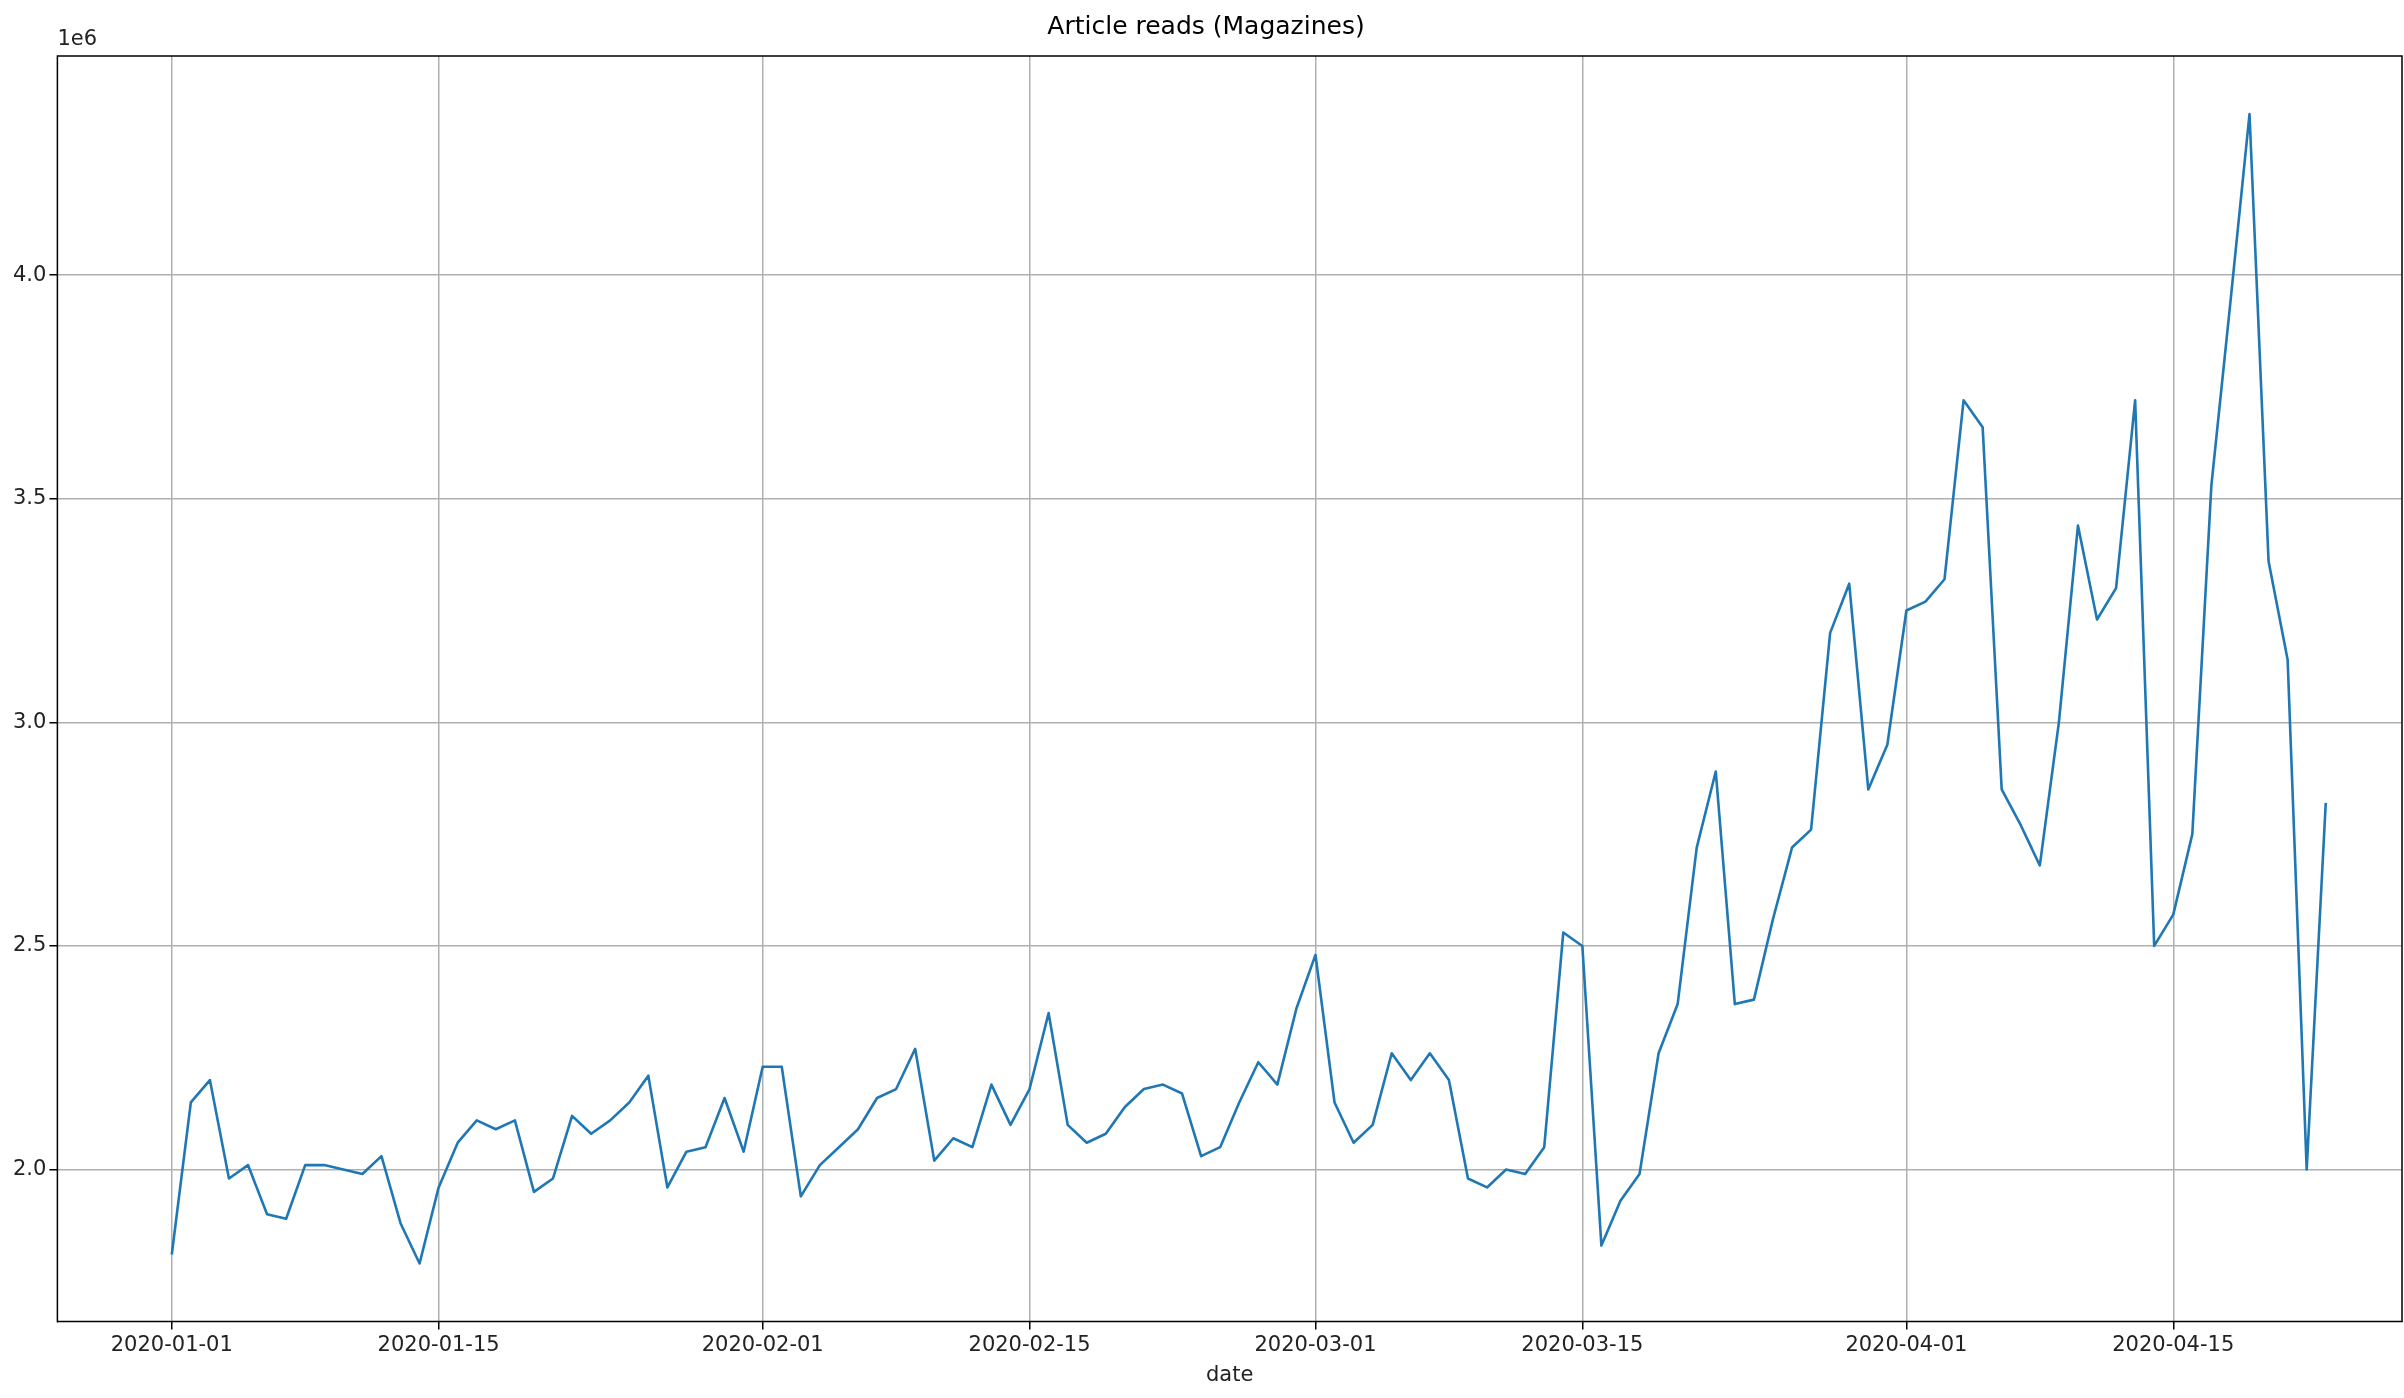 The height and width of the screenshot is (1398, 2404). What do you see at coordinates (1029, 1343) in the screenshot?
I see `x-tick-label: 2020-02-15` at bounding box center [1029, 1343].